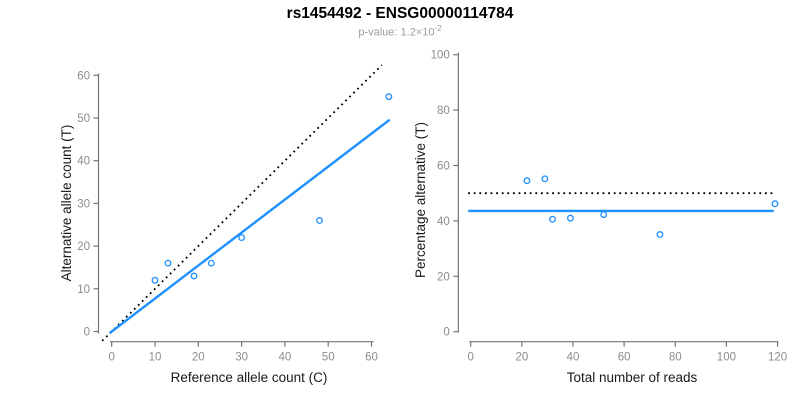 The width and height of the screenshot is (800, 400). Describe the element at coordinates (241, 358) in the screenshot. I see `x-tick-label: 30` at that location.